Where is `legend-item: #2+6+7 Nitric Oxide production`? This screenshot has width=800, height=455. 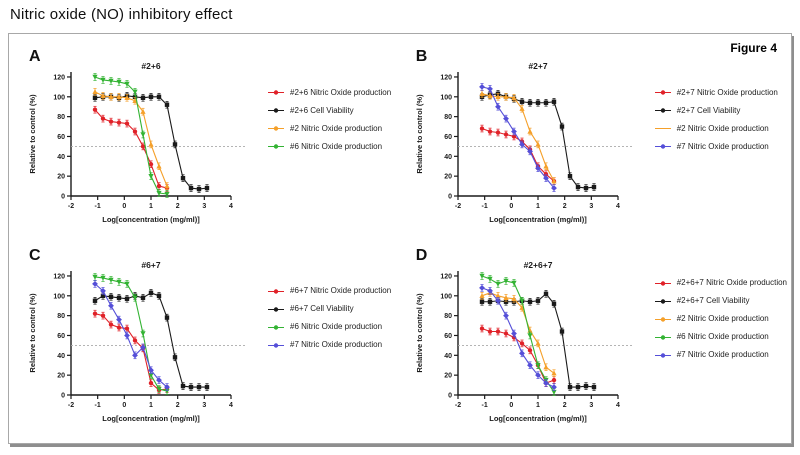 legend-item: #2+6+7 Nitric Oxide production is located at coordinates (720, 283).